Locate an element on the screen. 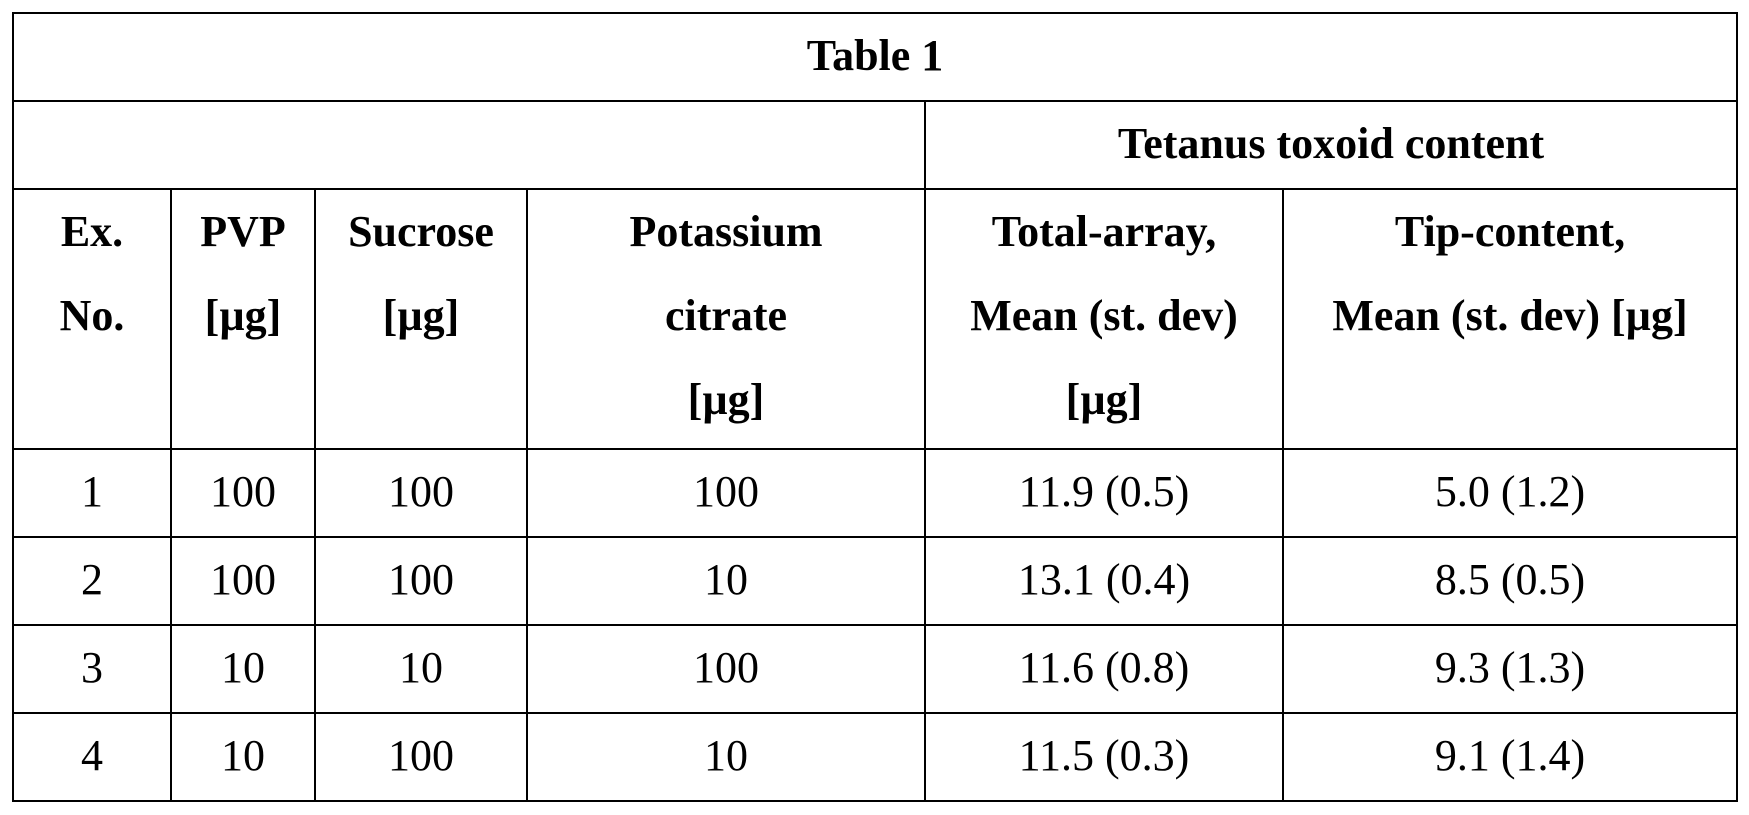  table-cell: 13.1 (0.4) is located at coordinates (1104, 581).